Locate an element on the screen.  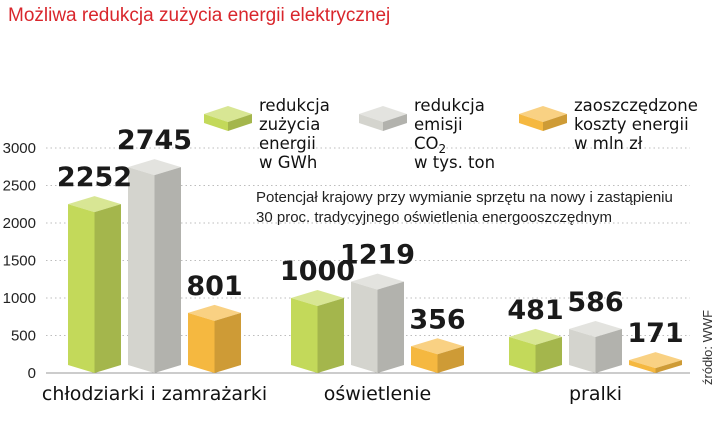
y-tick-label: 0 is located at coordinates (32, 373).